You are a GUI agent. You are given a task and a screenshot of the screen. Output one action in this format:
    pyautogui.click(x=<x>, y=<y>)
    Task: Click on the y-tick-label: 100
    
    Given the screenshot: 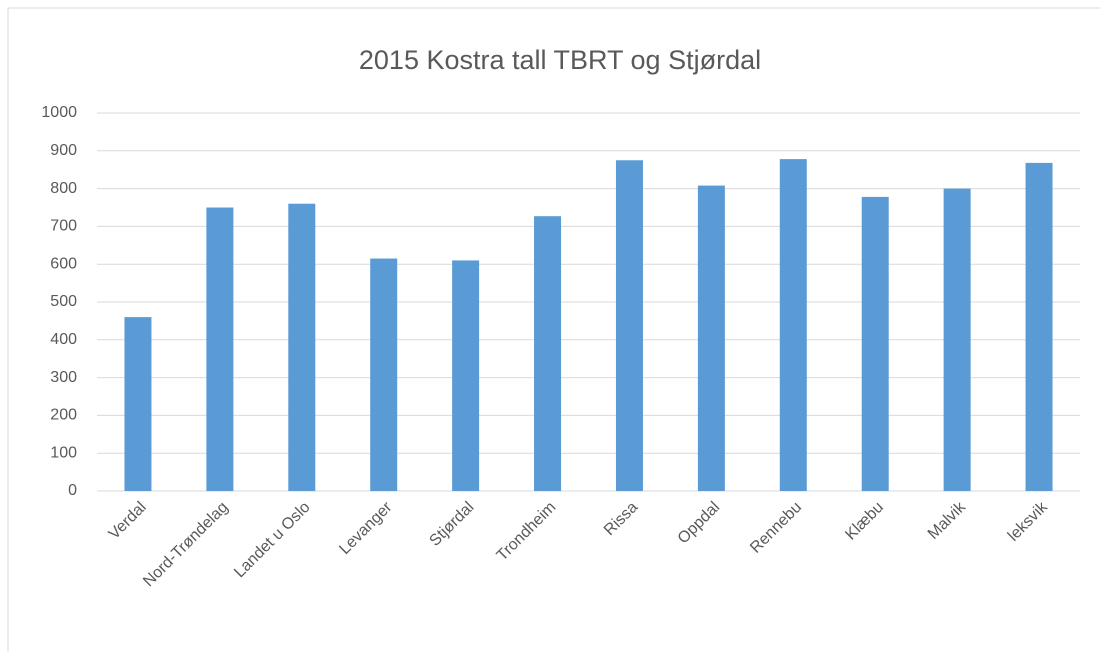 What is the action you would take?
    pyautogui.click(x=63, y=452)
    